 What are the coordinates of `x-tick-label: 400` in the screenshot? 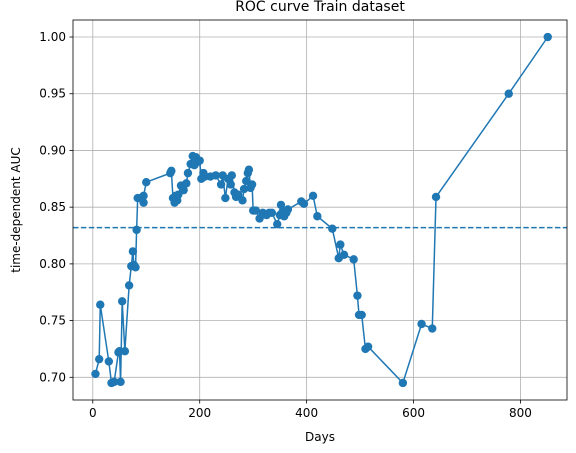 It's located at (306, 413).